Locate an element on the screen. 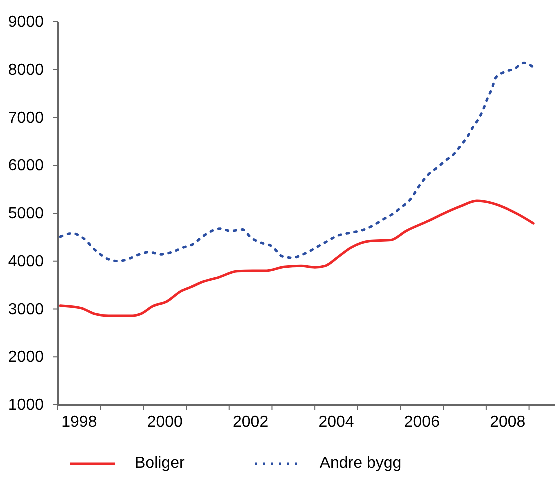 The image size is (555, 483). x-tick-label: 2008 is located at coordinates (508, 422).